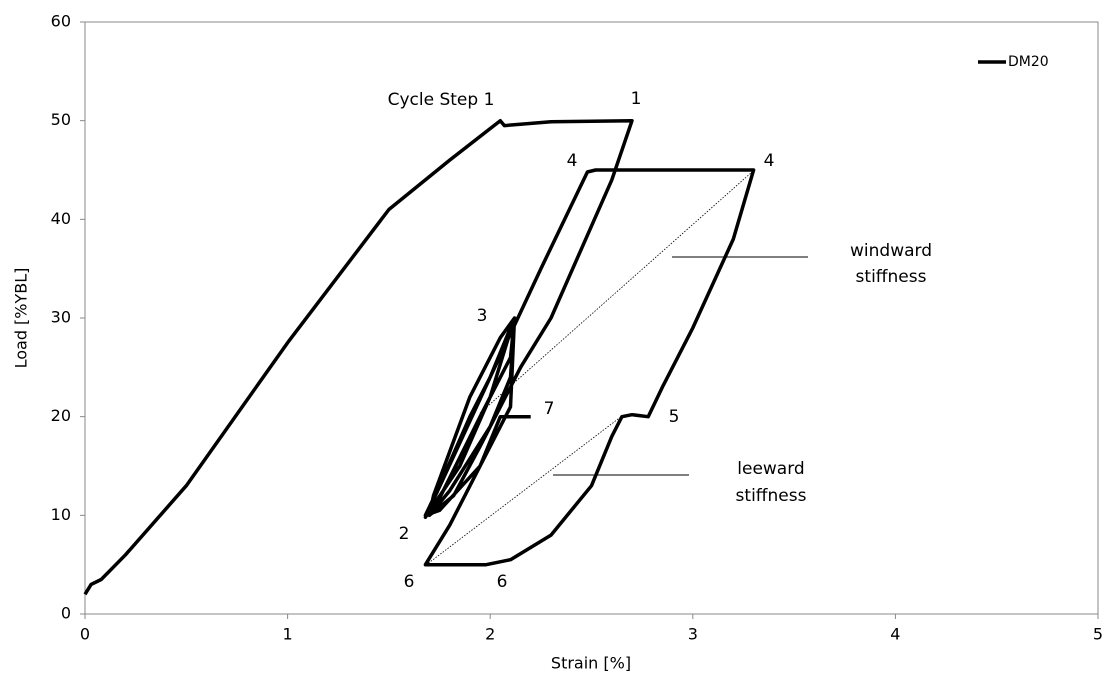  Describe the element at coordinates (404, 534) in the screenshot. I see `annotation: 2` at that location.